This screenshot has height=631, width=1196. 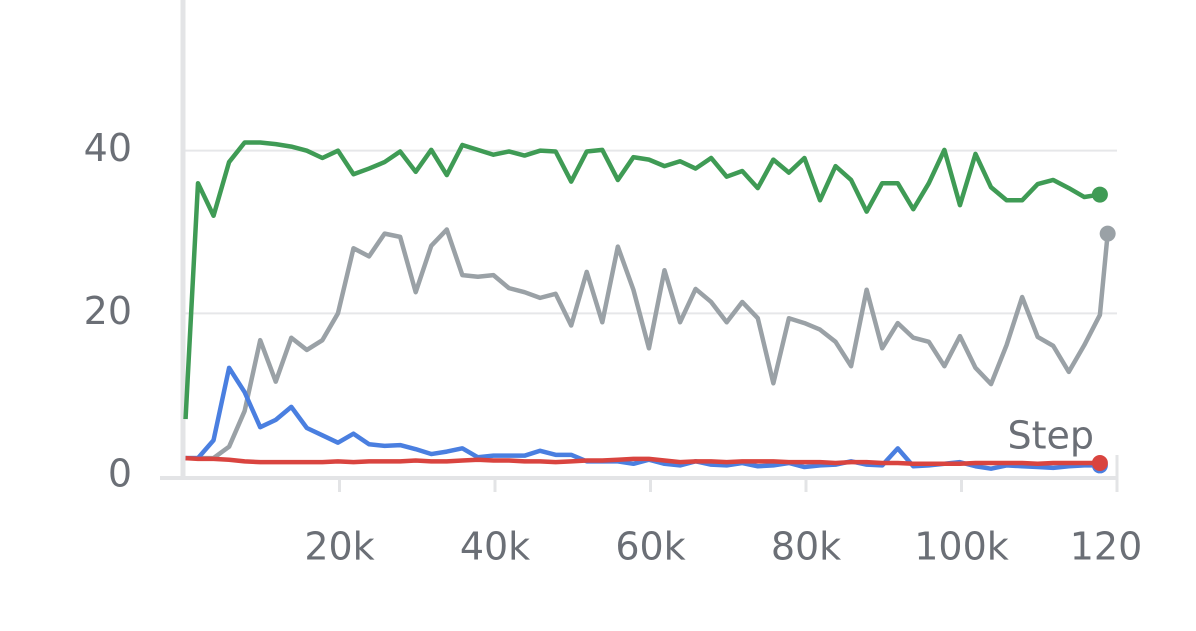 What do you see at coordinates (806, 547) in the screenshot?
I see `x-tick-label: 80k` at bounding box center [806, 547].